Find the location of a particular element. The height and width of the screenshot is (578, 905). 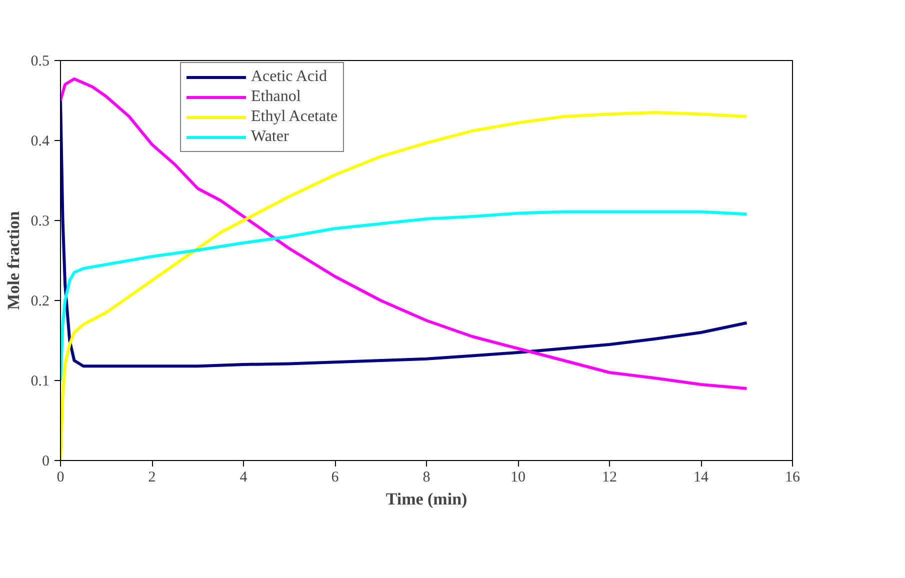

y-tick-label: 0.5 is located at coordinates (40, 62).